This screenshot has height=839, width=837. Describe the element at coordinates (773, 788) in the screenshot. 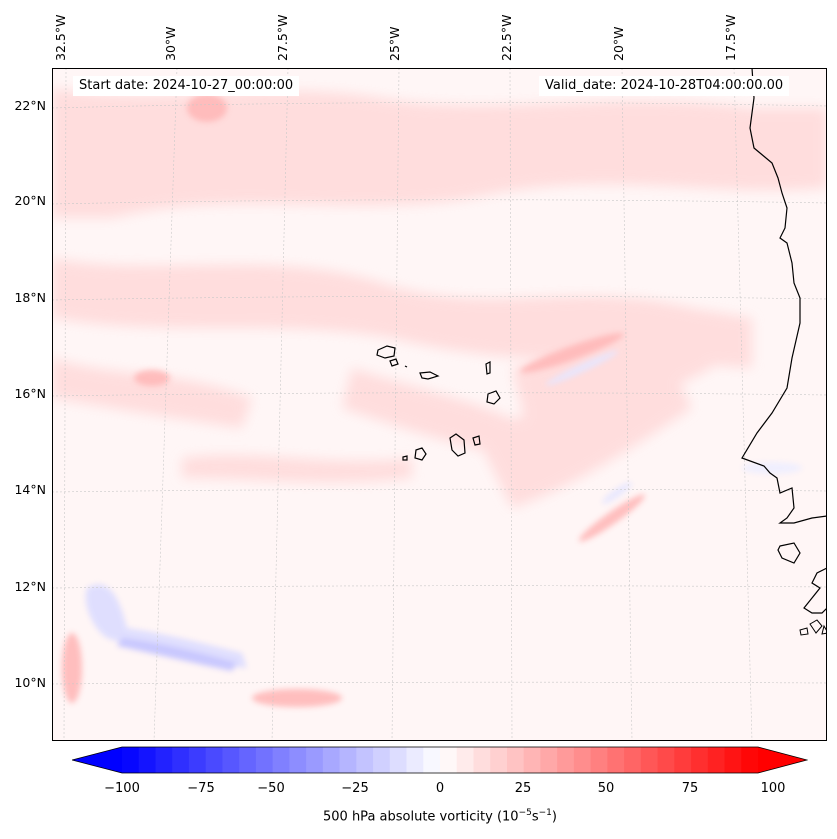

I see `colorbar-tick-100: 100` at that location.